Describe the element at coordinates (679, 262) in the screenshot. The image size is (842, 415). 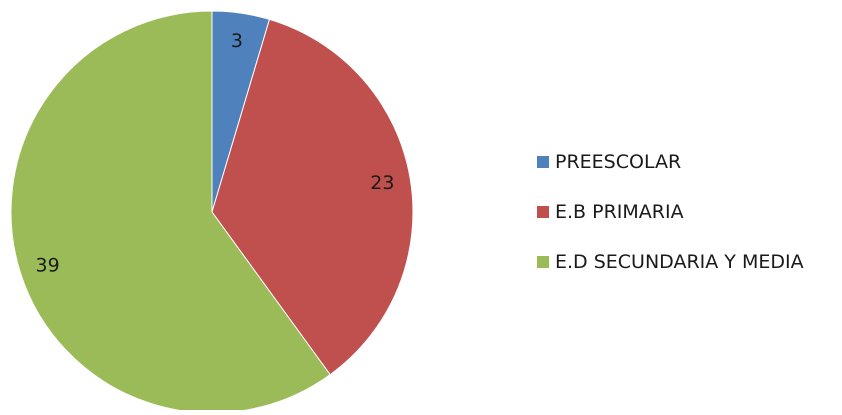
I see `legend-label-e-d-secundaria-y-media: E.D SECUNDARIA Y MEDIA` at that location.